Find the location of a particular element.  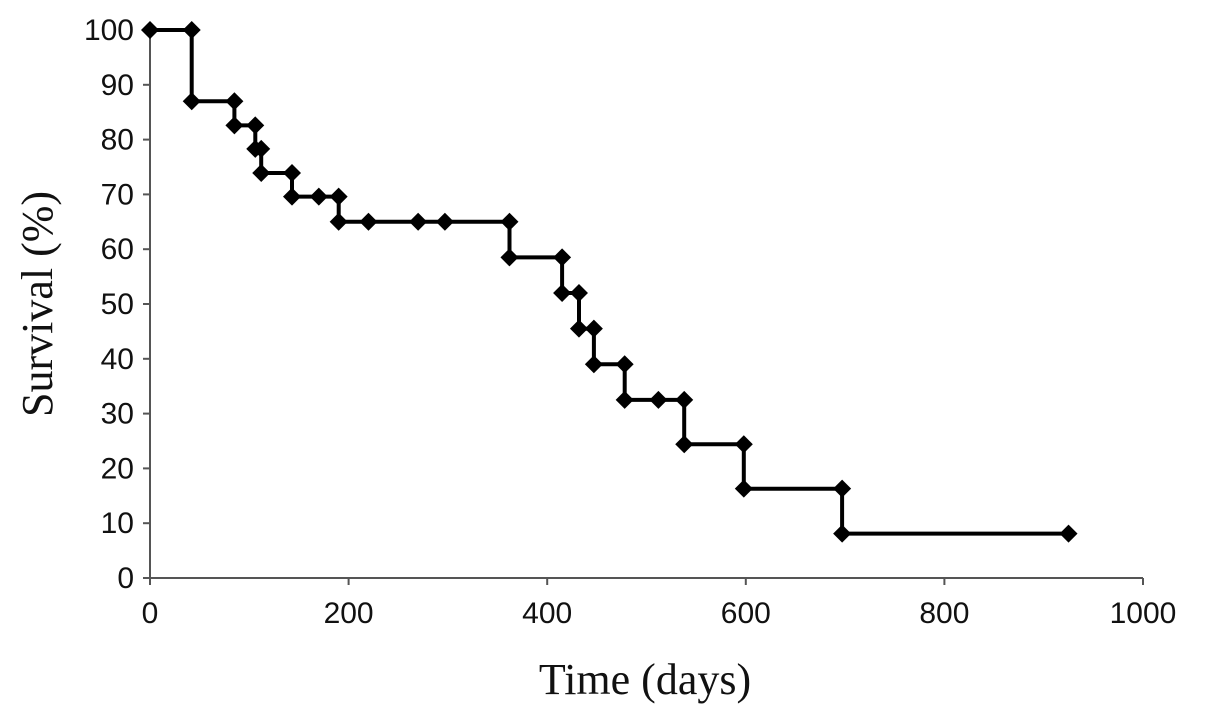

y-tick-label: 50 is located at coordinates (117, 304).